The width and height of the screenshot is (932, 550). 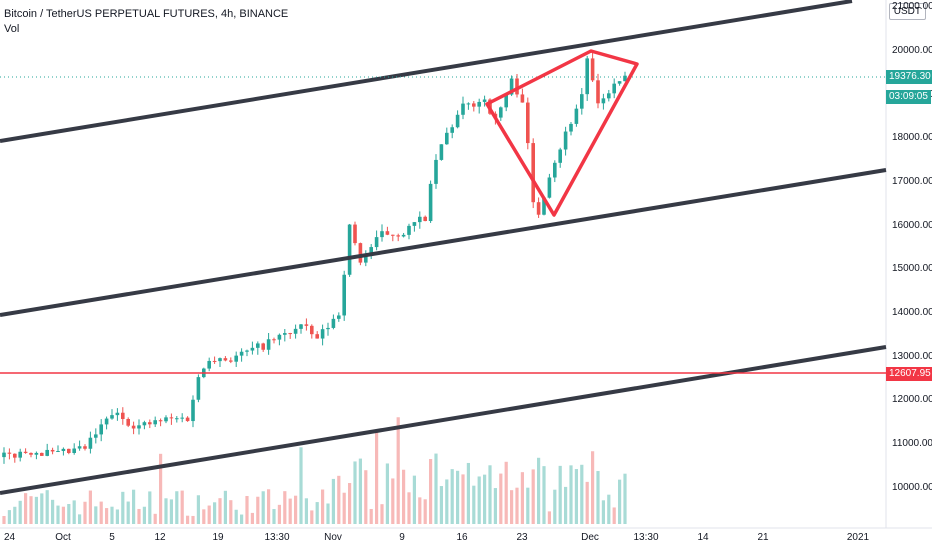 I want to click on x-tick-label: 13:30, so click(x=277, y=537).